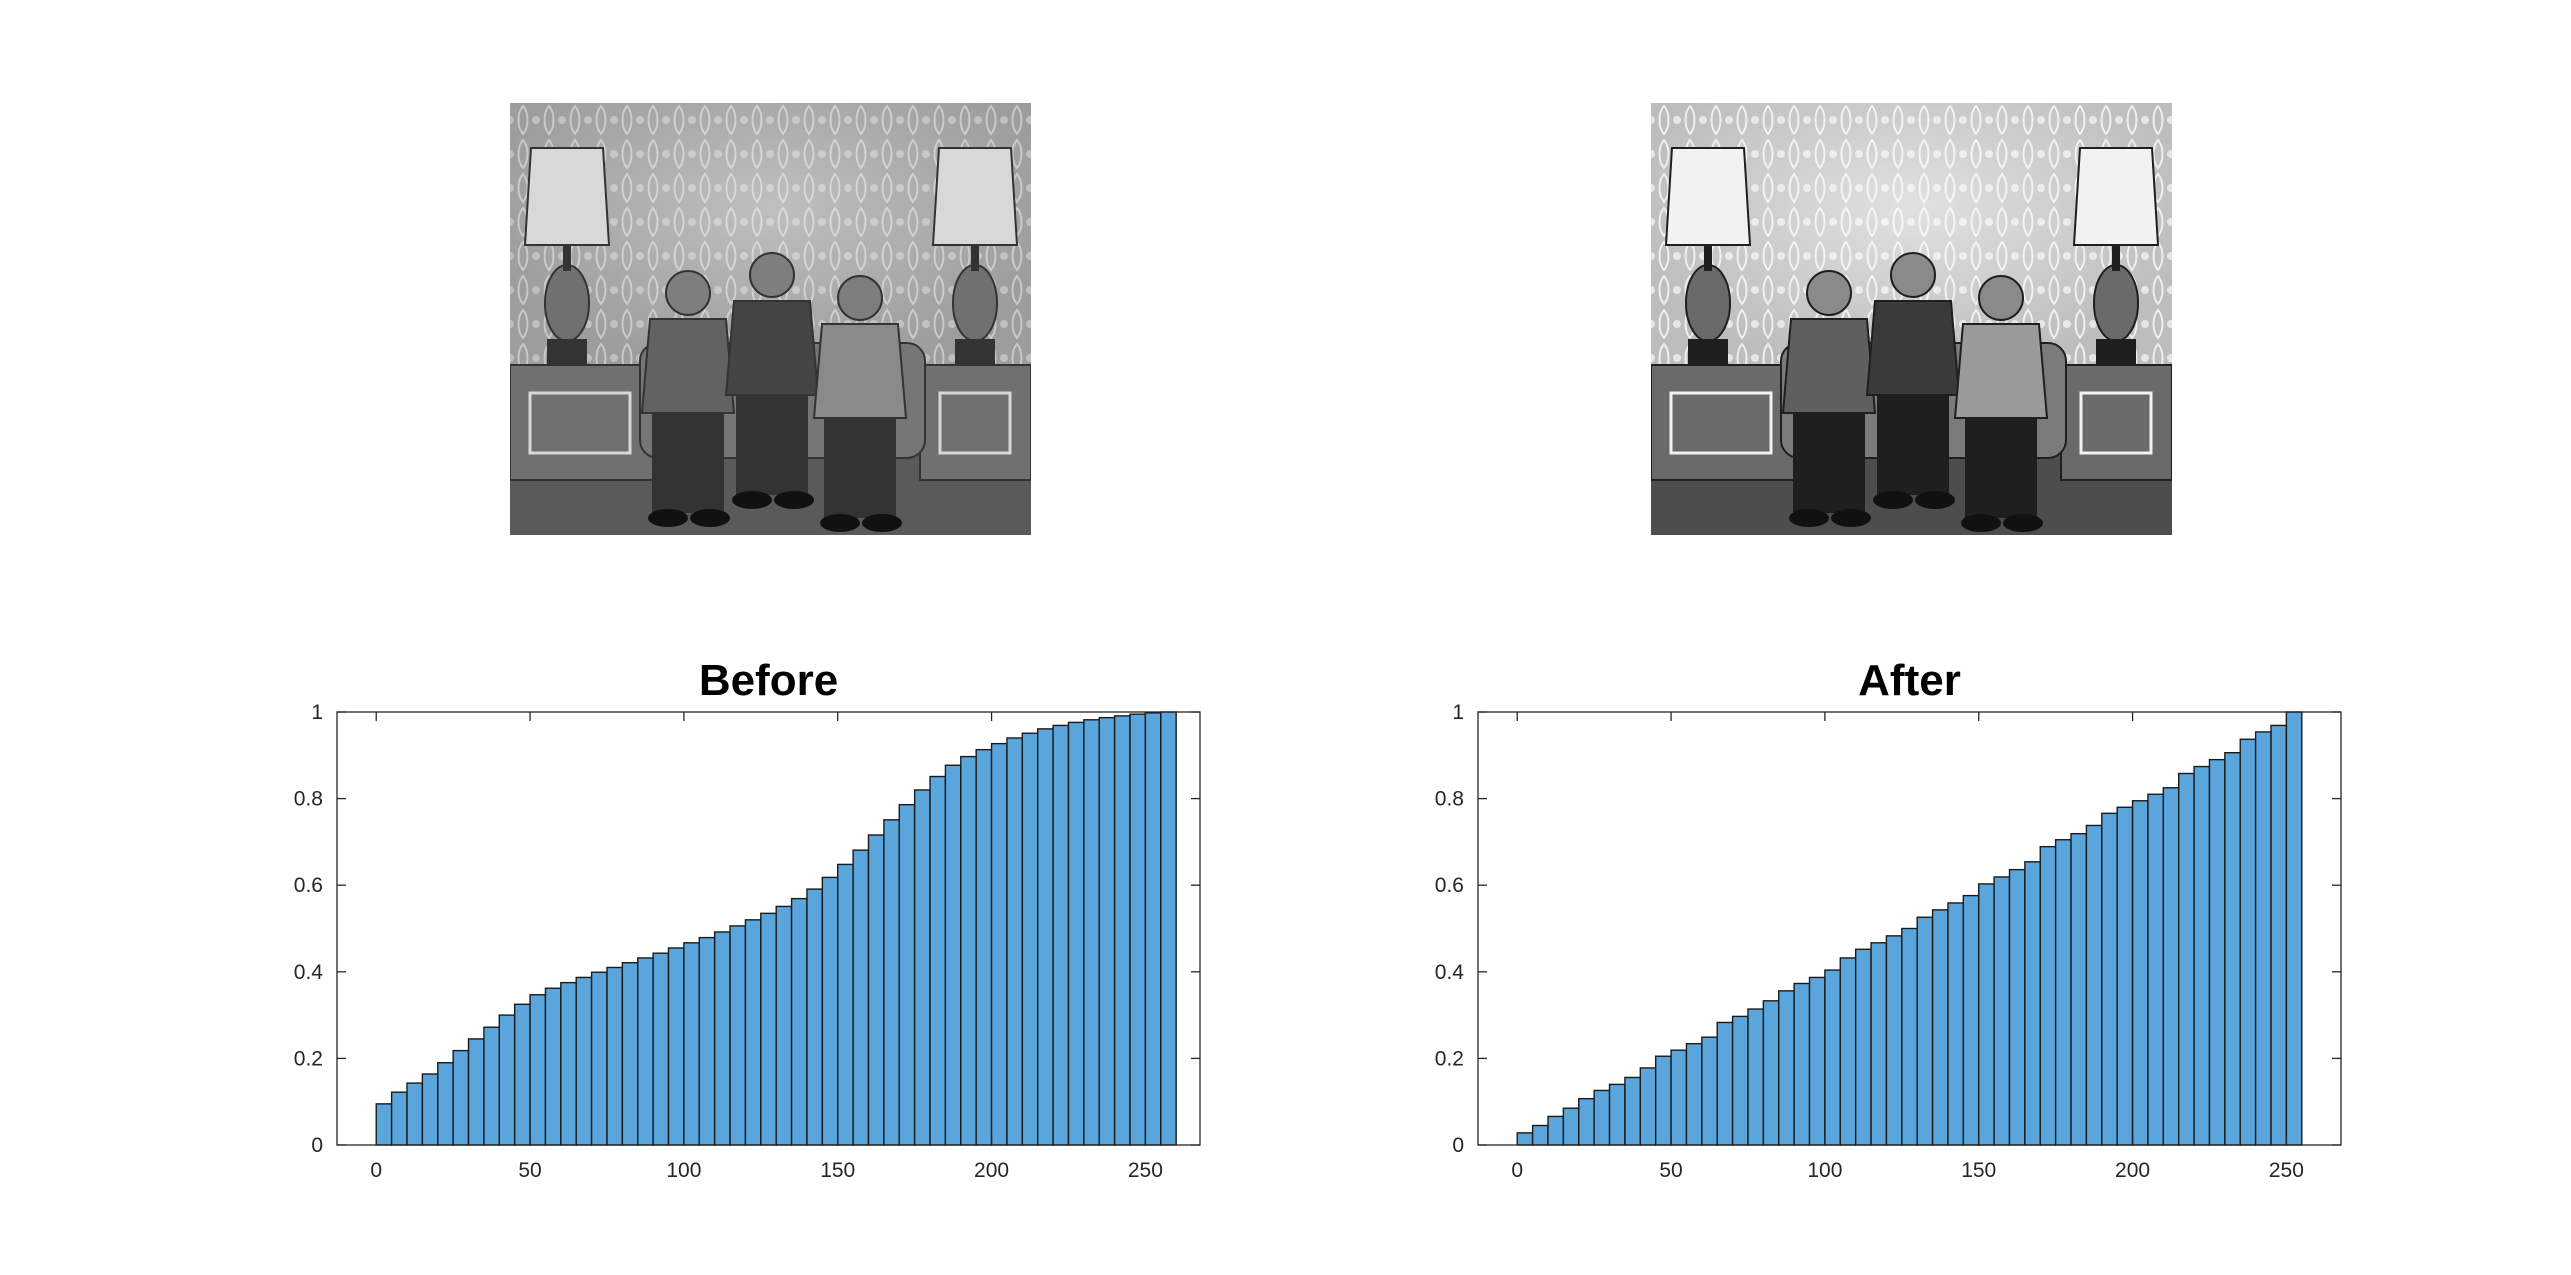 The image size is (2571, 1275). I want to click on y-tick-label: 0.6, so click(308, 885).